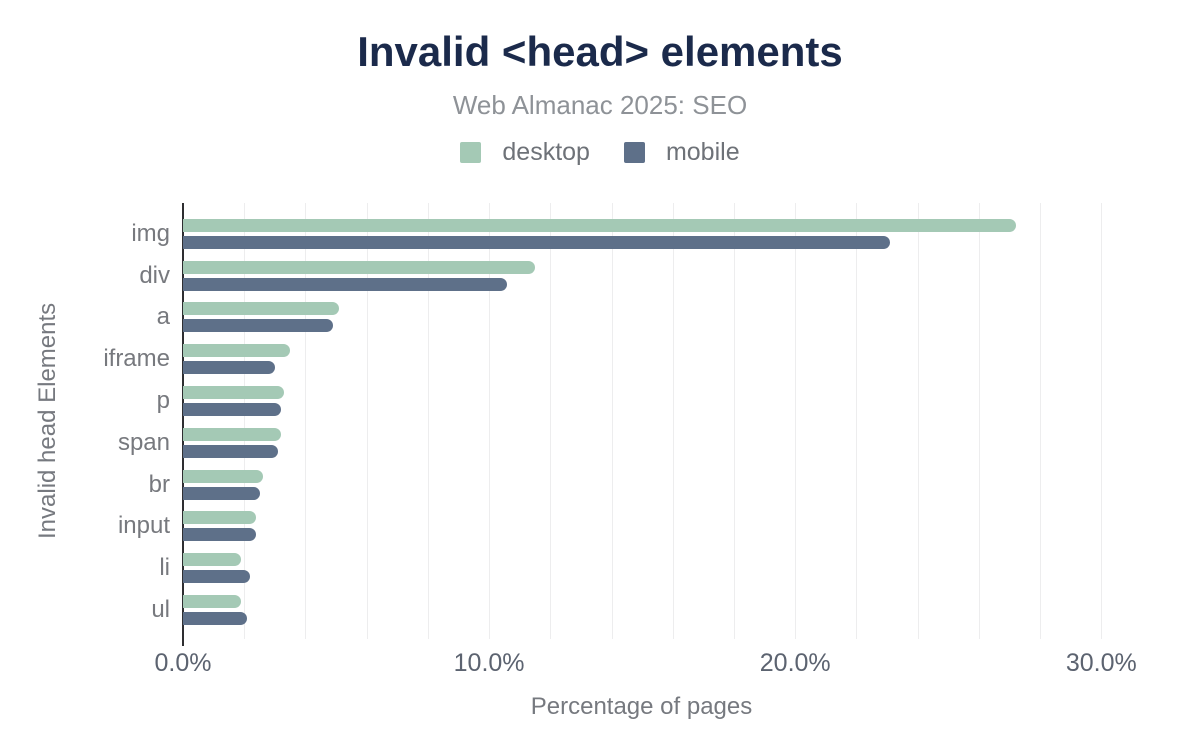  I want to click on y-axis-title: Invalid head Elements, so click(47, 421).